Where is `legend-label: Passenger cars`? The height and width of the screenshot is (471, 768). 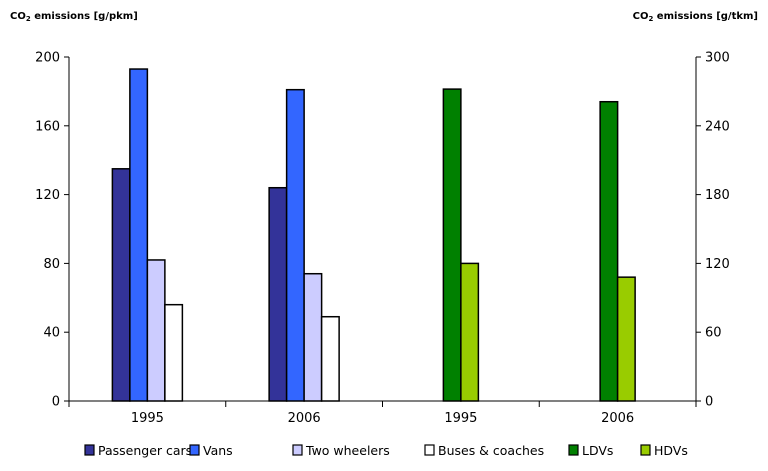 legend-label: Passenger cars is located at coordinates (145, 450).